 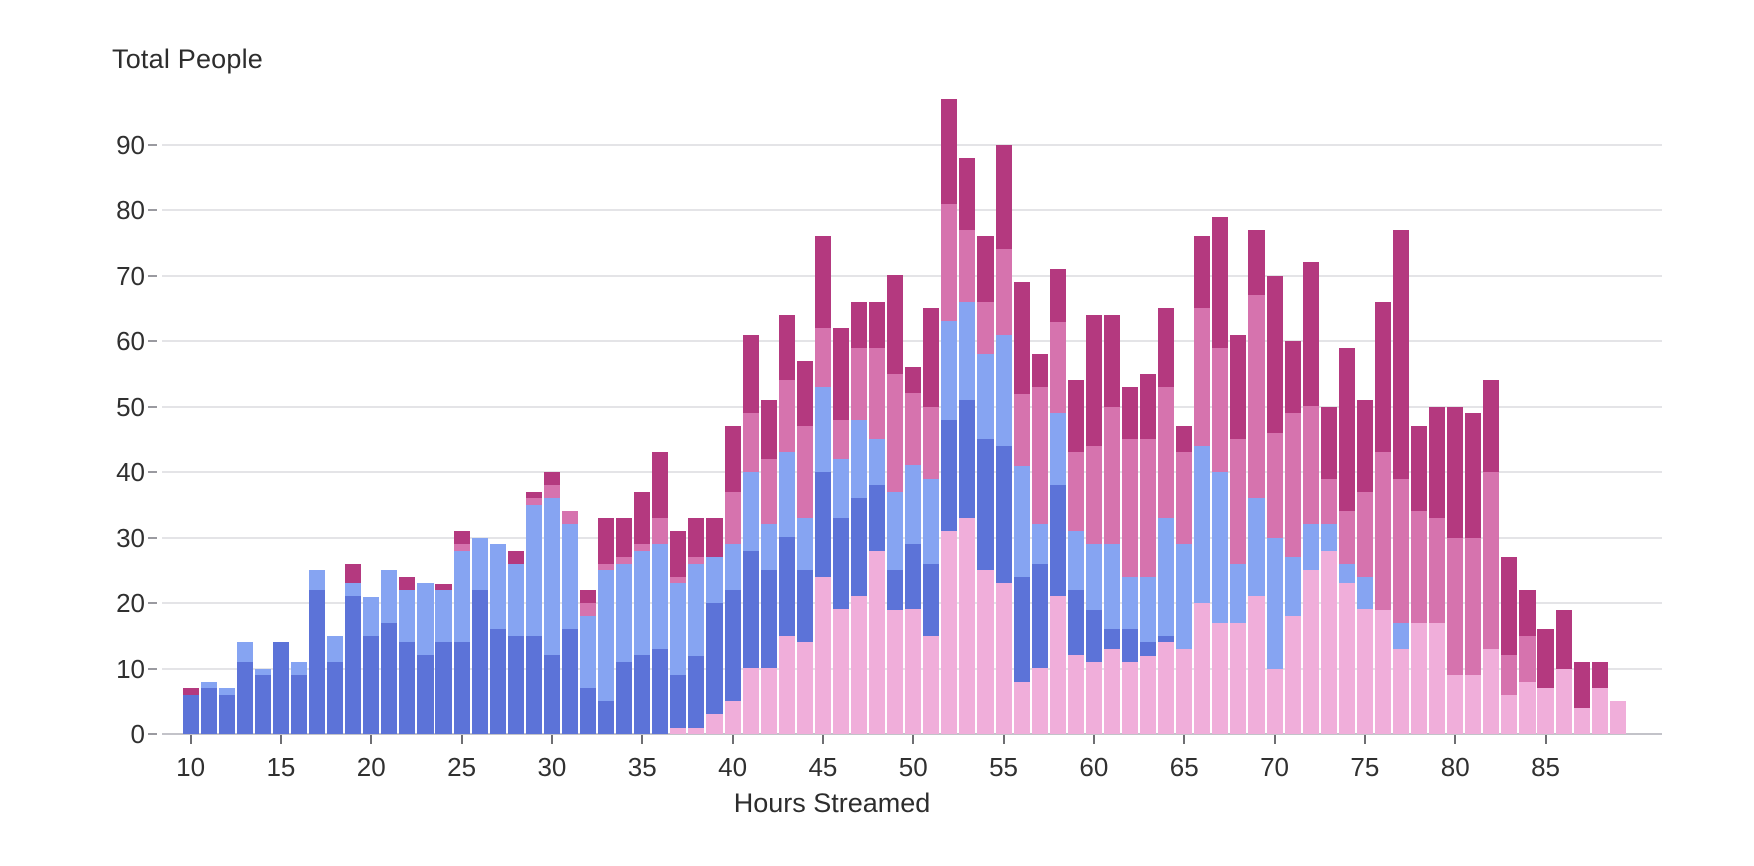 I want to click on y-tick-label: 30, so click(x=130, y=537).